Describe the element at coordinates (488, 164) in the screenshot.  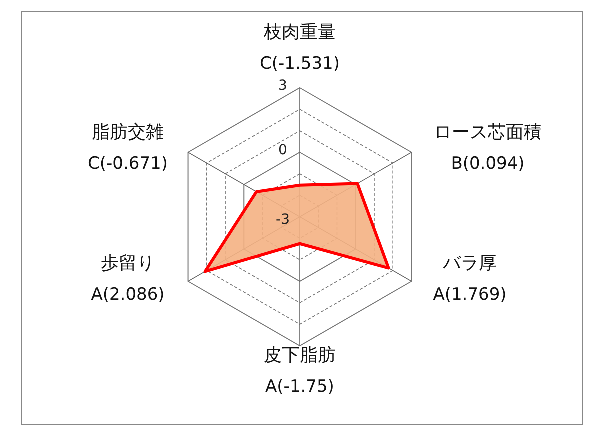
I see `text: B(0.094)` at that location.